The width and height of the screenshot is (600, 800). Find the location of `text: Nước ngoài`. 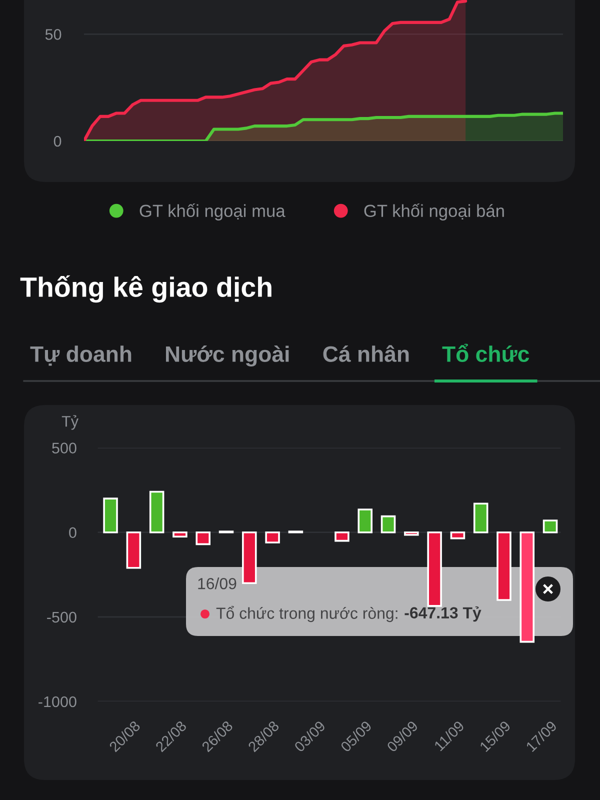

text: Nước ngoài is located at coordinates (227, 356).